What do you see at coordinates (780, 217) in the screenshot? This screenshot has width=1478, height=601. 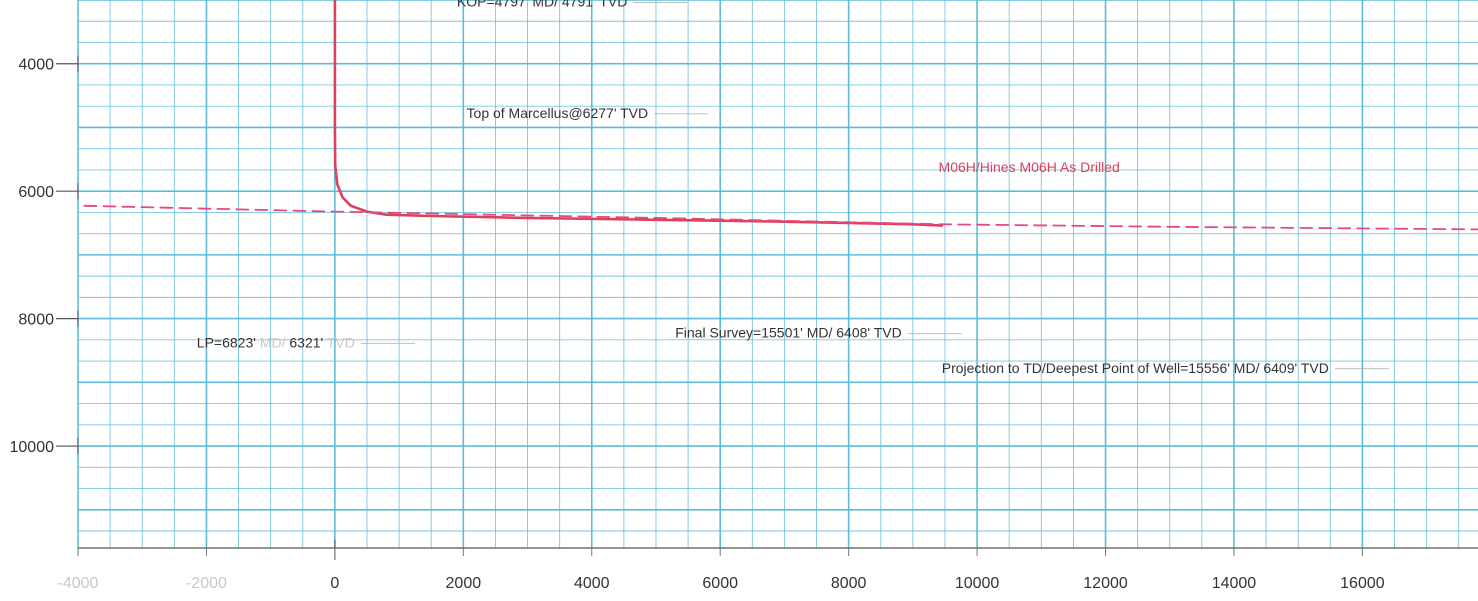 I see `target-line` at bounding box center [780, 217].